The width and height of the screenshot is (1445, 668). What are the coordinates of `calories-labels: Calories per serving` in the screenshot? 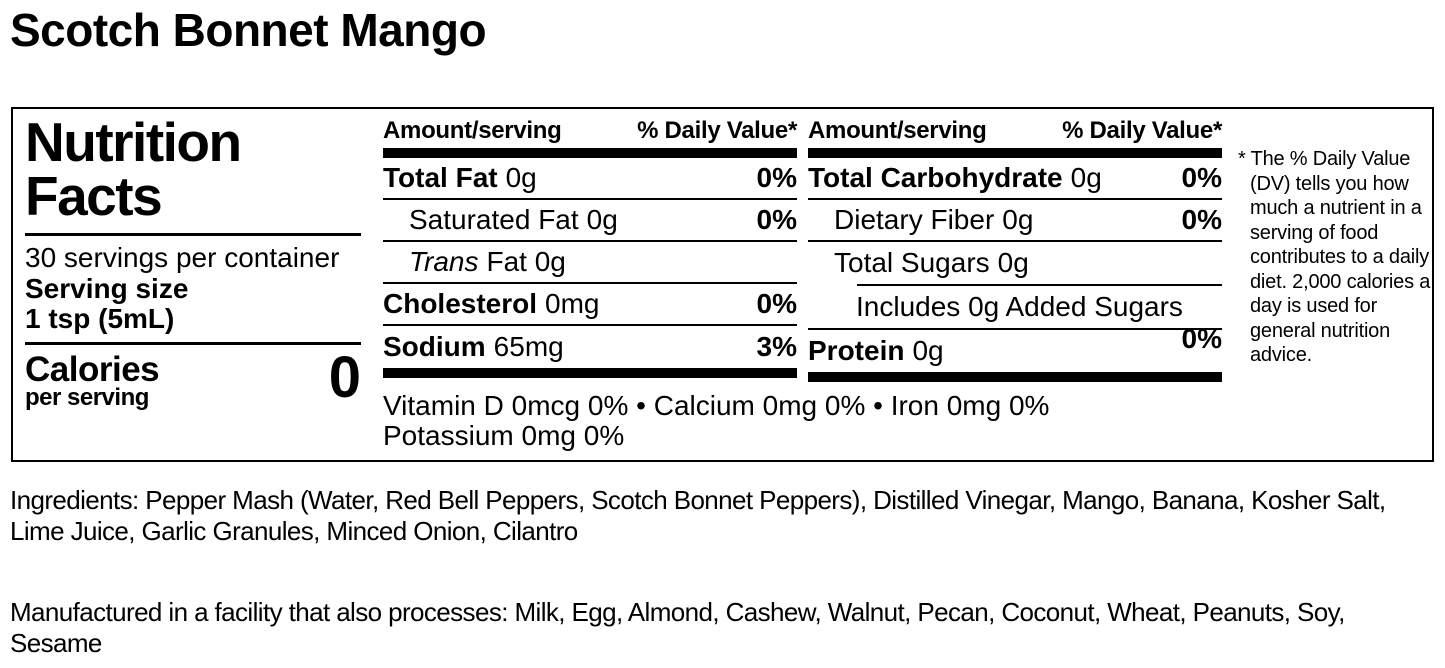 It's located at (92, 380).